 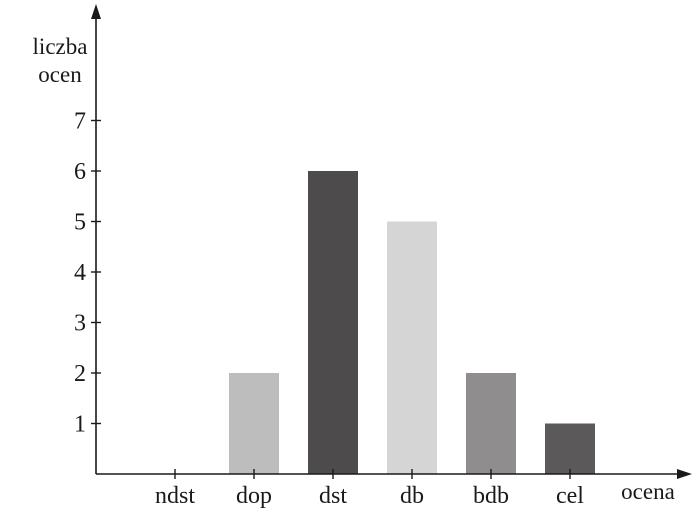 What do you see at coordinates (80, 273) in the screenshot?
I see `y-tick-label: 4` at bounding box center [80, 273].